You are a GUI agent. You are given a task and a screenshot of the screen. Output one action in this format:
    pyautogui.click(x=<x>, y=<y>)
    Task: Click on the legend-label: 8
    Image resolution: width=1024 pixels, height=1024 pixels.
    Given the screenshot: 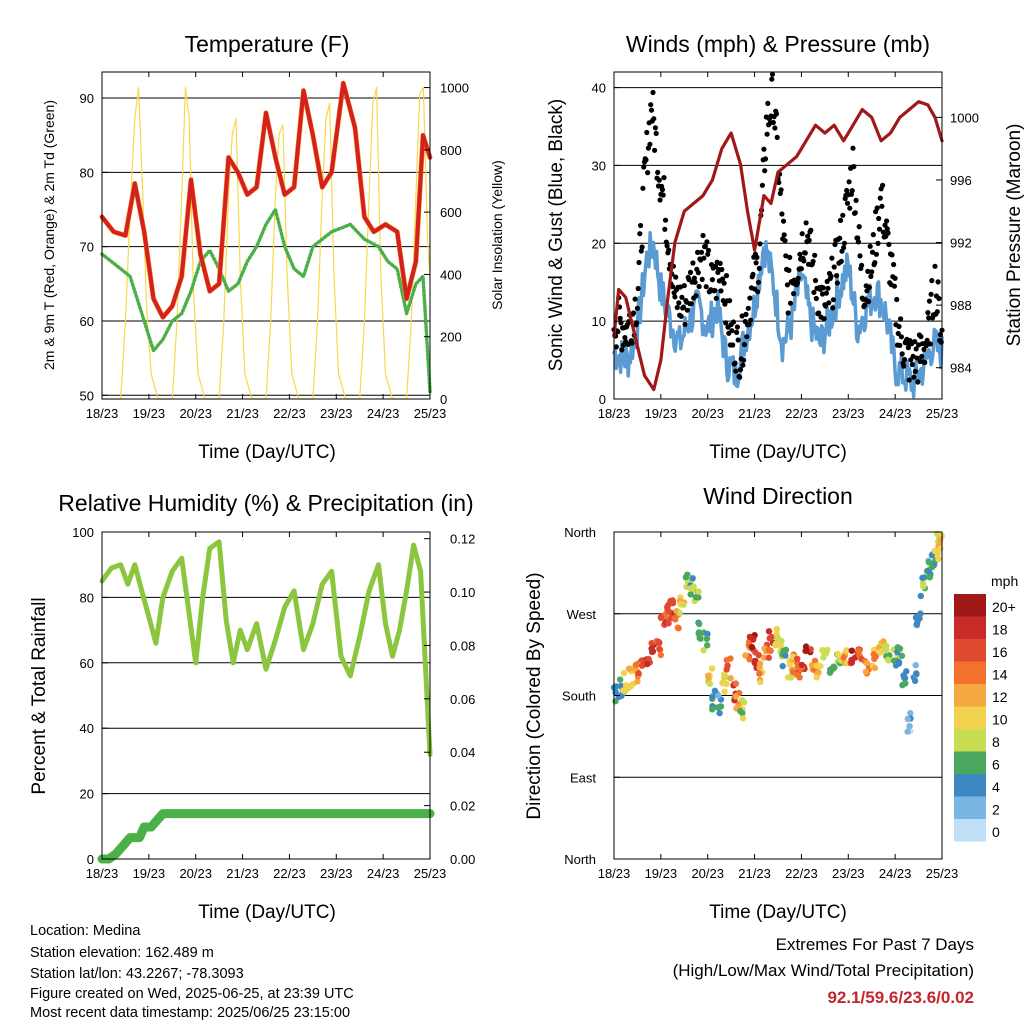 What is the action you would take?
    pyautogui.click(x=996, y=742)
    